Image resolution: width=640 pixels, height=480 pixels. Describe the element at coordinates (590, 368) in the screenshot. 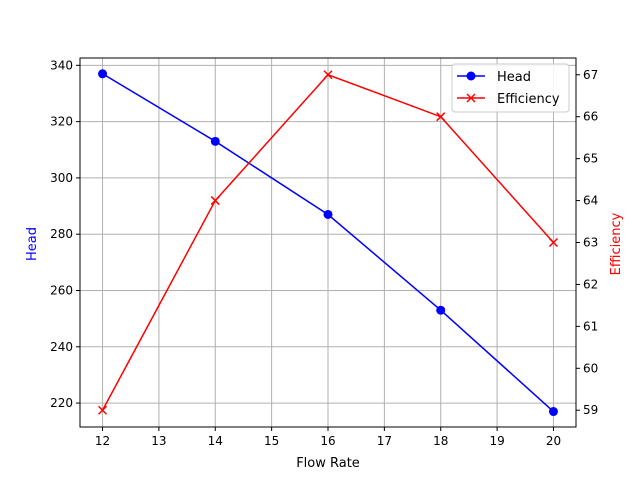

I see `y2-tick-label: 60` at that location.